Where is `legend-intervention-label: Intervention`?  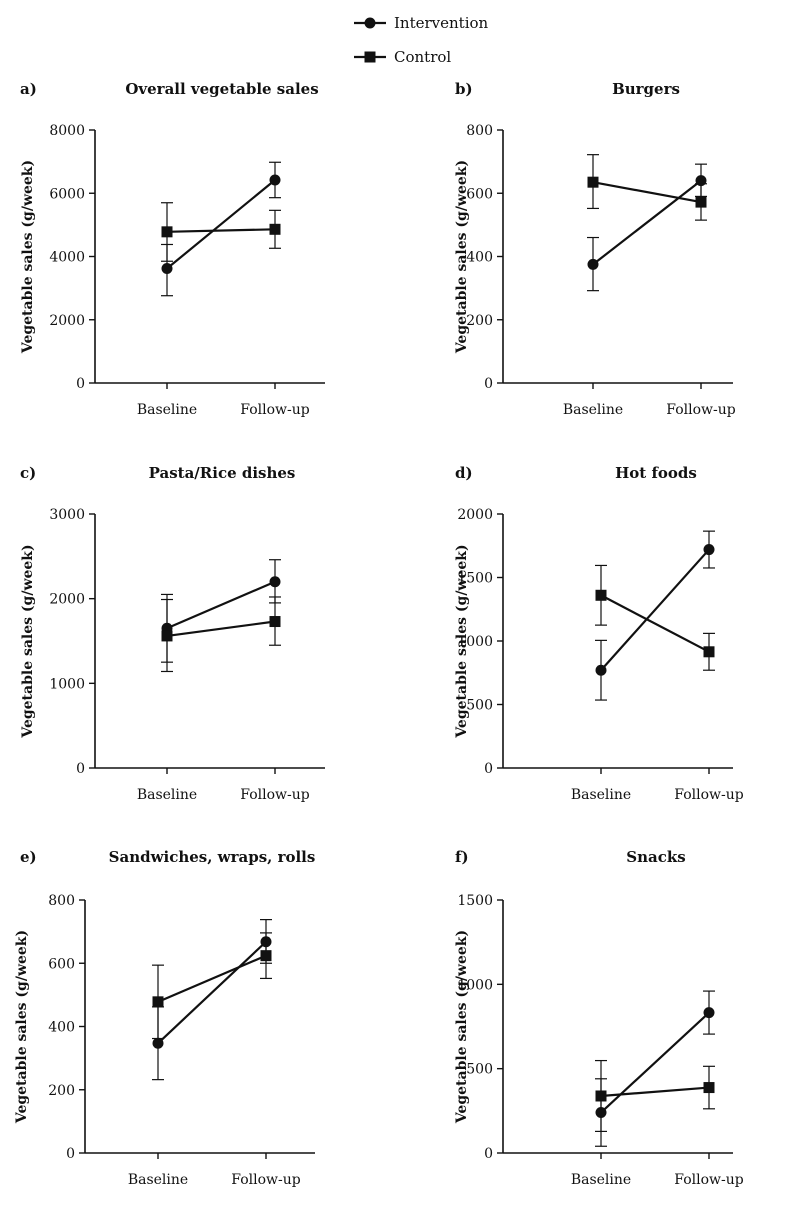
legend-intervention-label: Intervention is located at coordinates (441, 23).